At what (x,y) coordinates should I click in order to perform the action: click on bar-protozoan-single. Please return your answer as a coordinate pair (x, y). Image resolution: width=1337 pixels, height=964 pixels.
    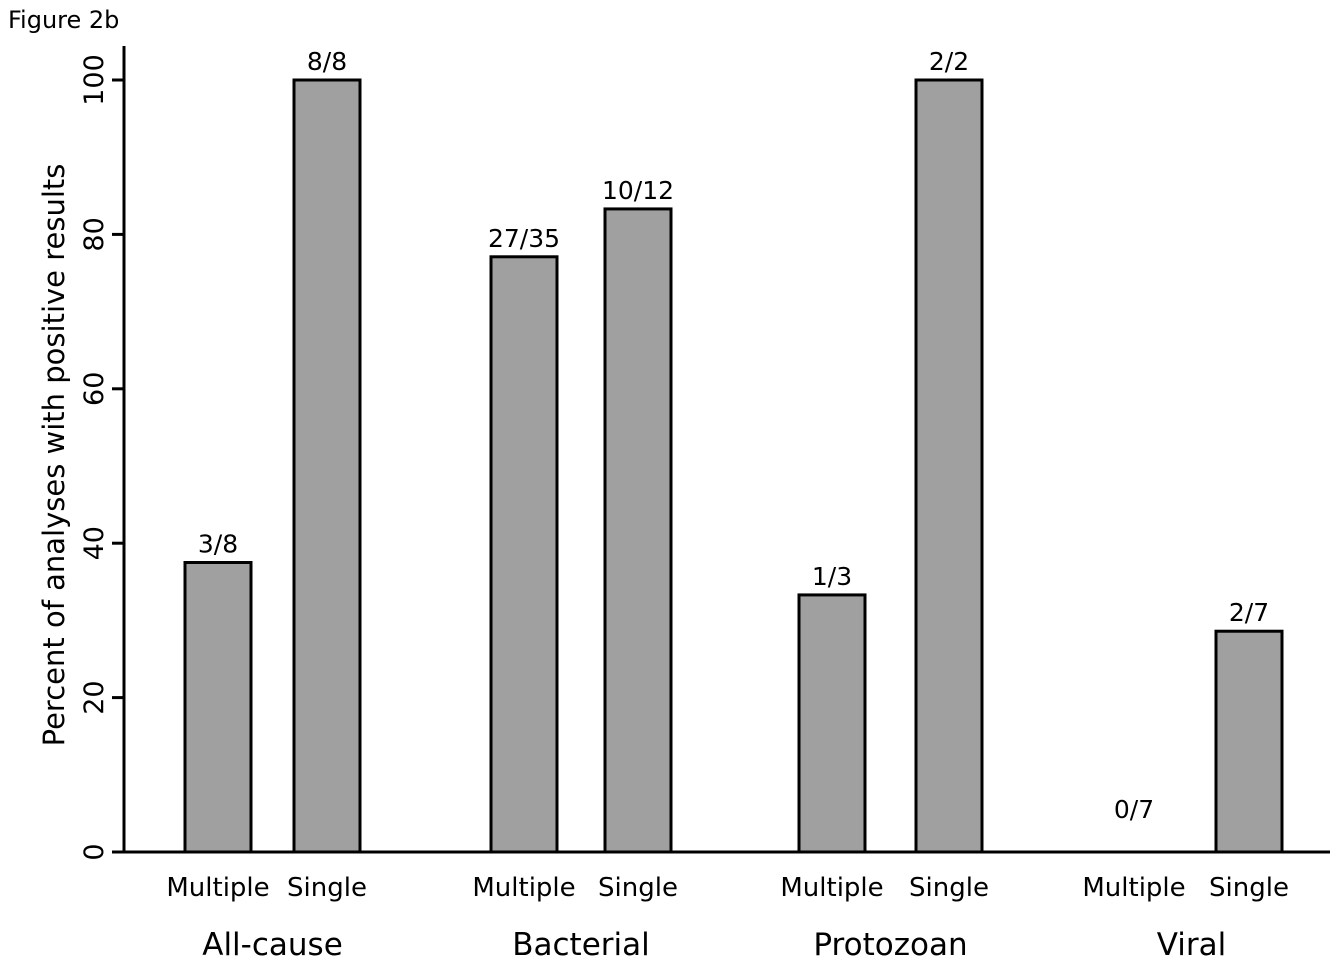
    Looking at the image, I should click on (949, 466).